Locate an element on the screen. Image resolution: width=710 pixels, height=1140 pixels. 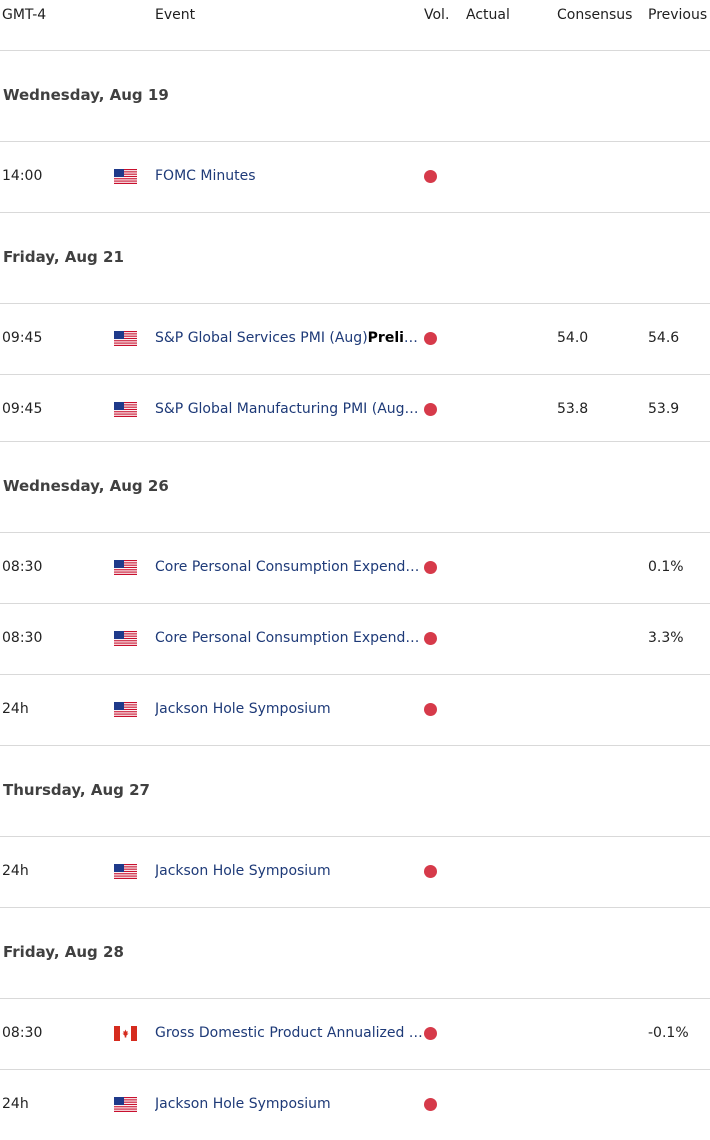
consensus-value: 54.0 is located at coordinates (573, 338).